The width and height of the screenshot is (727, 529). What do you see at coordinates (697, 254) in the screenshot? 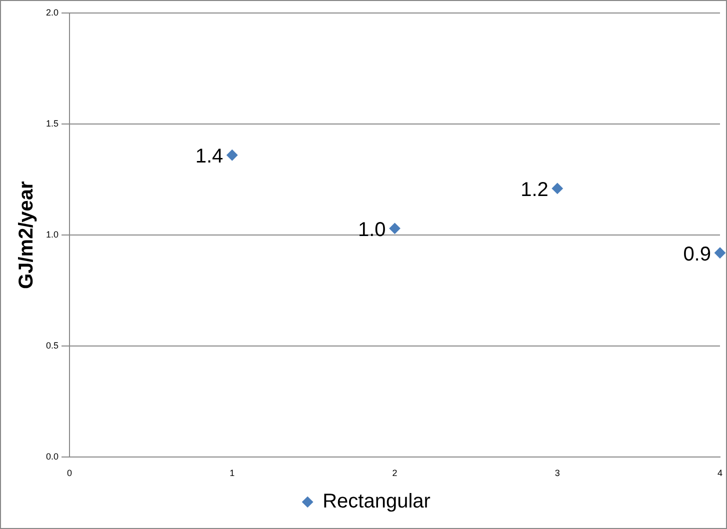
I see `data-label: 0.9` at bounding box center [697, 254].